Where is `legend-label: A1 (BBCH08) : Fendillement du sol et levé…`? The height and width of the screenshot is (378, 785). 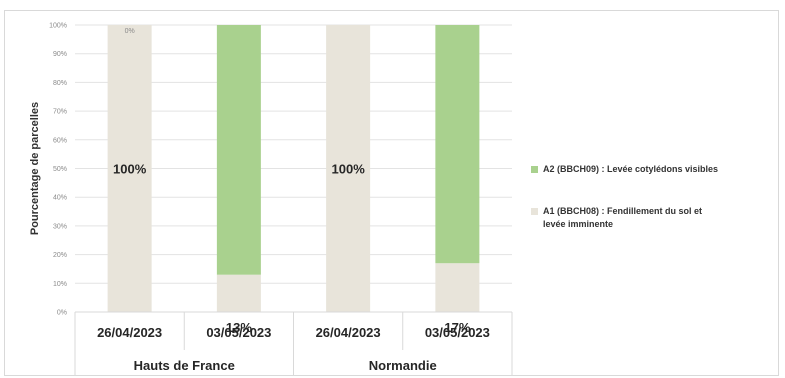
legend-label: A1 (BBCH08) : Fendillement du sol et levé… is located at coordinates (622, 217).